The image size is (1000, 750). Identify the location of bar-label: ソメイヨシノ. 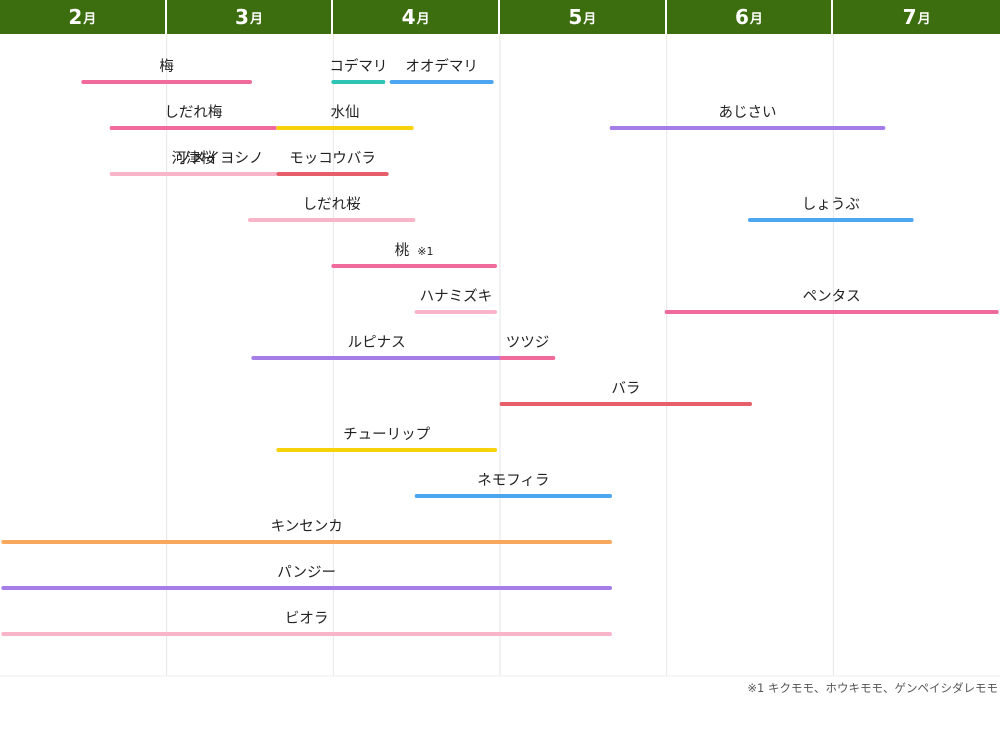
(220, 159).